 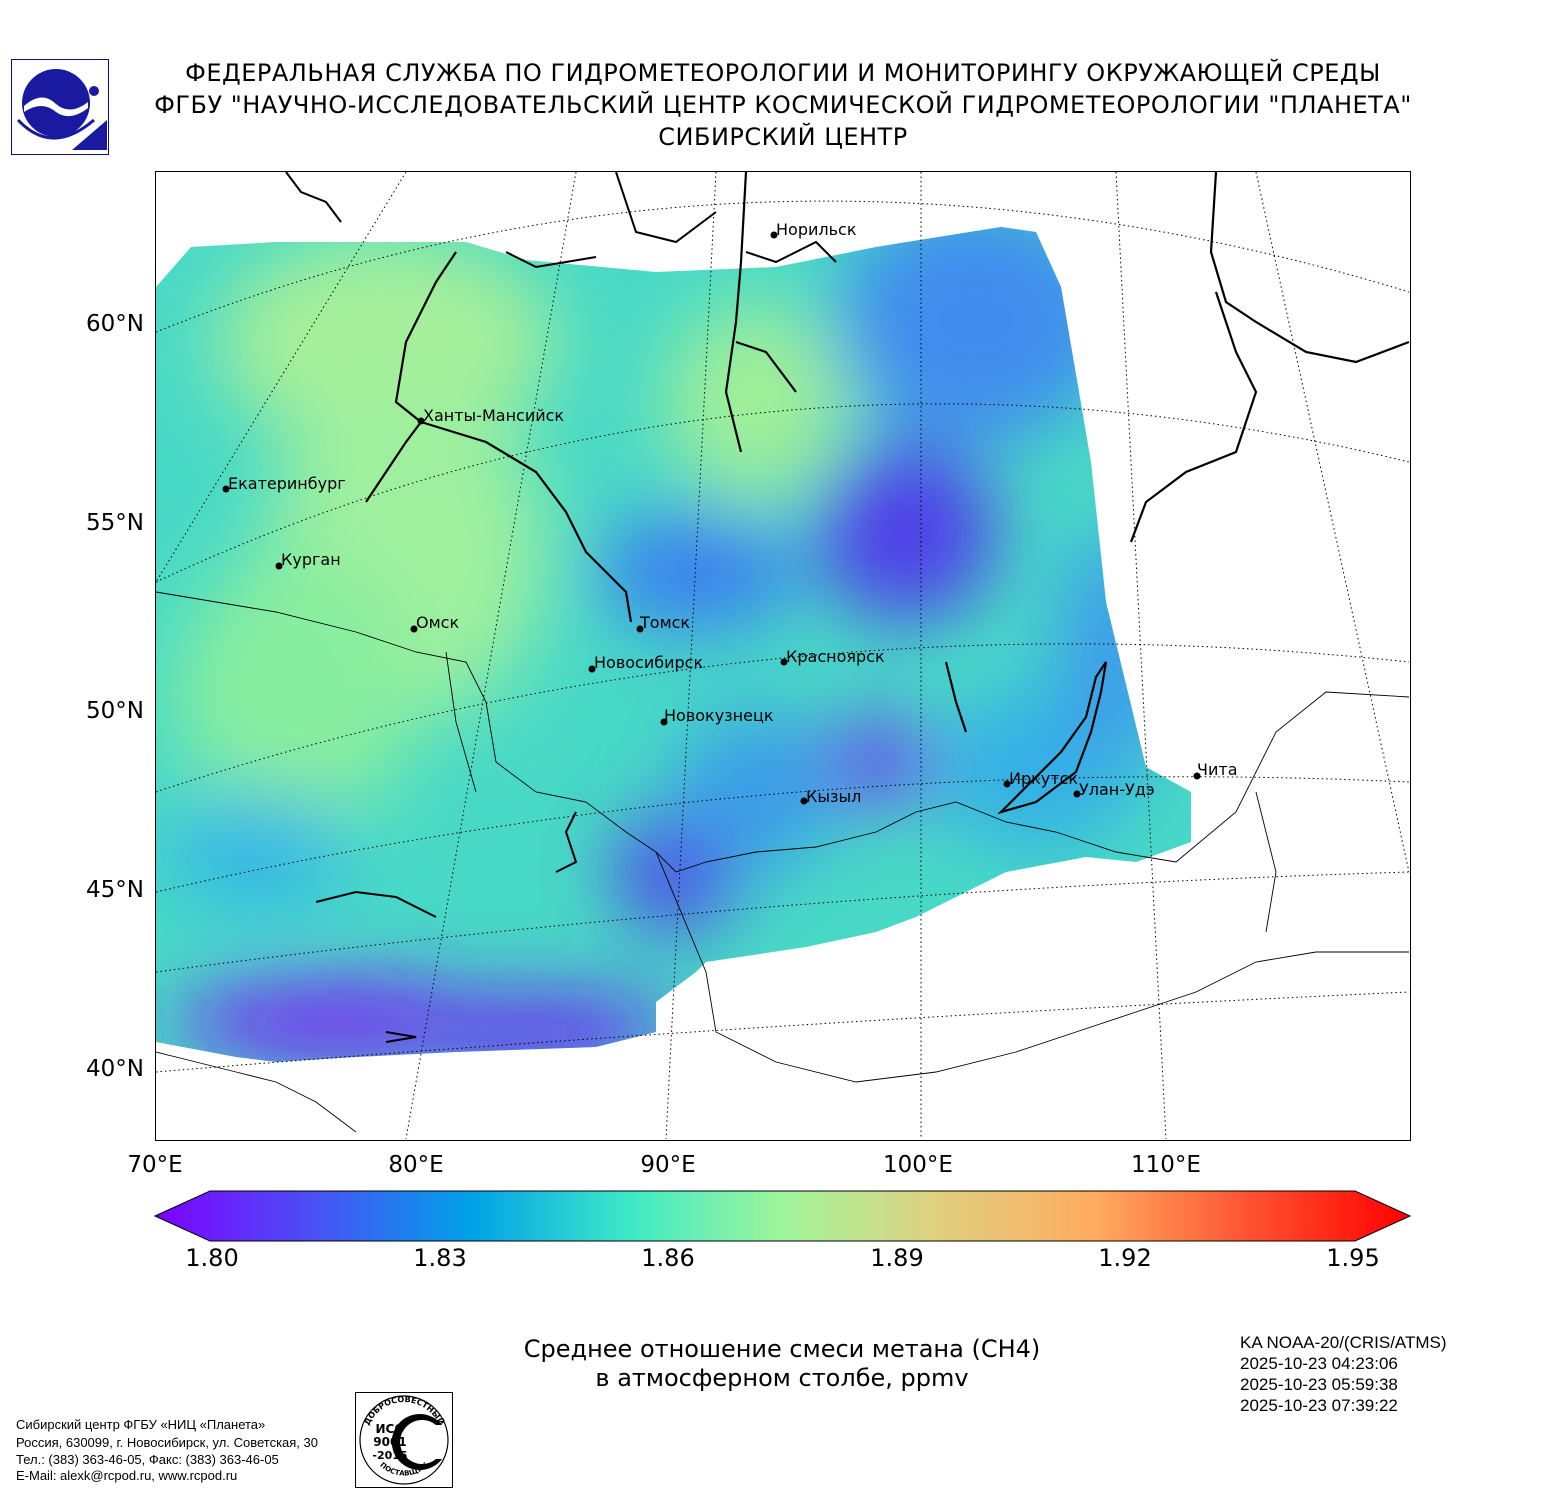 I want to click on planeta-logo, so click(x=60, y=107).